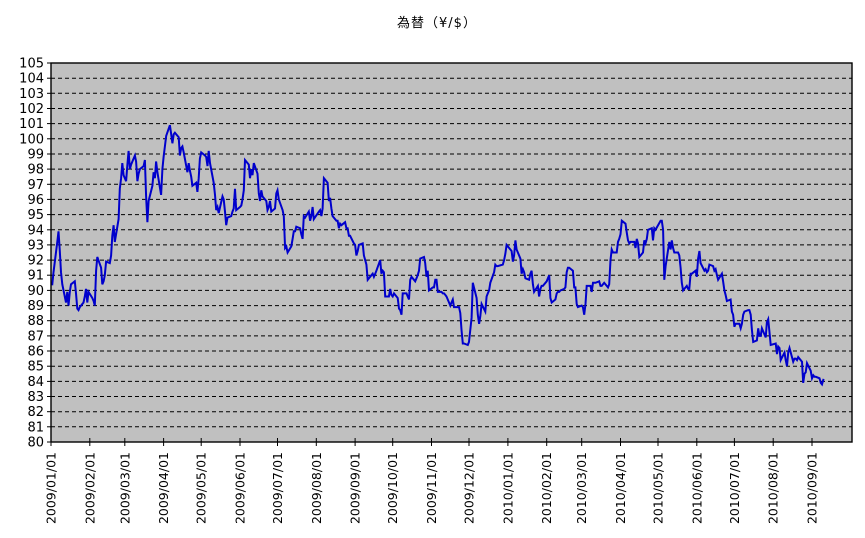 This screenshot has height=538, width=865. What do you see at coordinates (35, 367) in the screenshot?
I see `y-tick-label: 85` at bounding box center [35, 367].